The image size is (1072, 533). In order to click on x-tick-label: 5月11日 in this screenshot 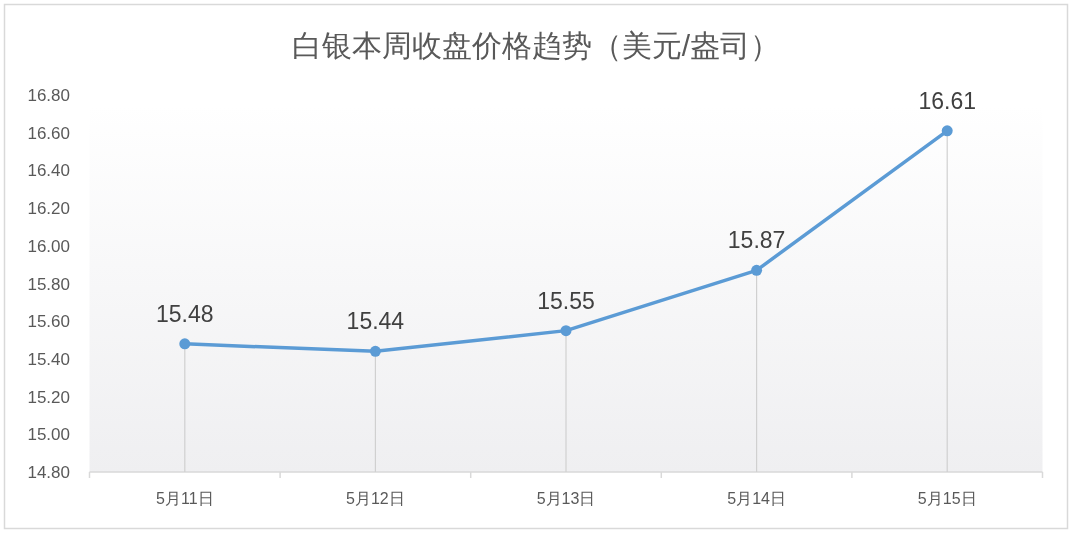, I will do `click(185, 498)`.